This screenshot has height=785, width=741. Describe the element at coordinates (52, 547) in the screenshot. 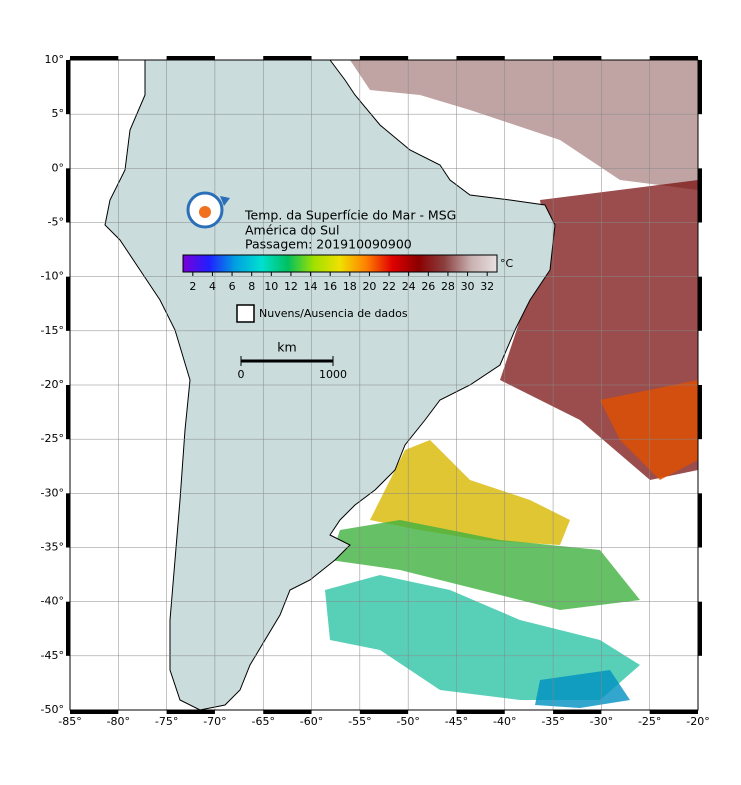

I see `y-tick-label: -35°` at that location.